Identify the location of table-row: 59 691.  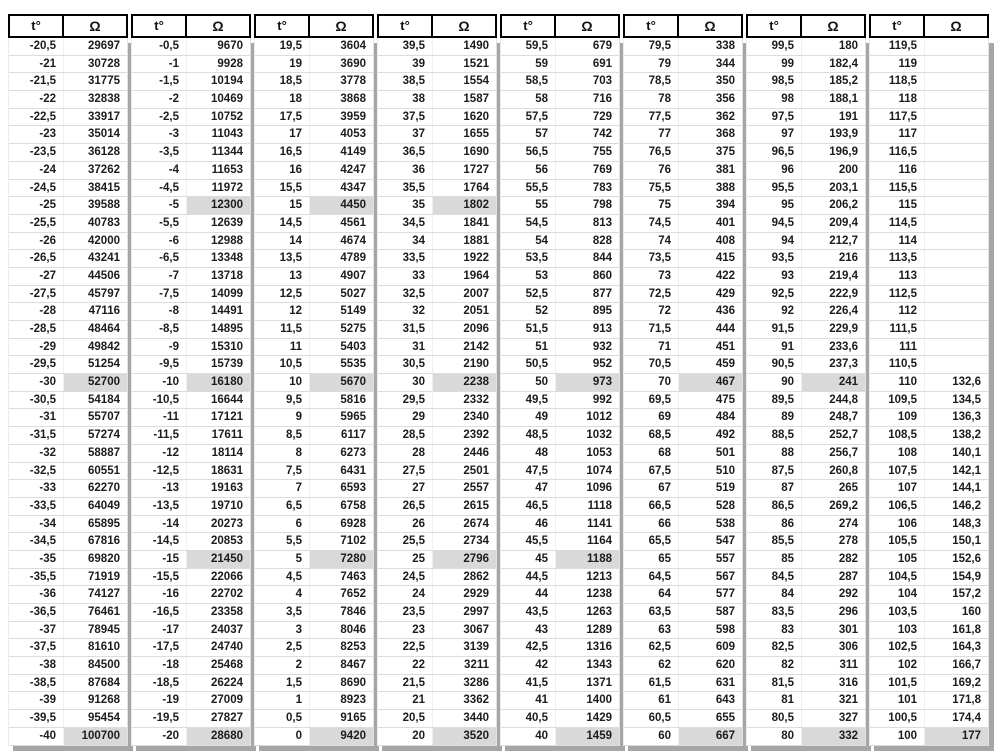
(560, 64).